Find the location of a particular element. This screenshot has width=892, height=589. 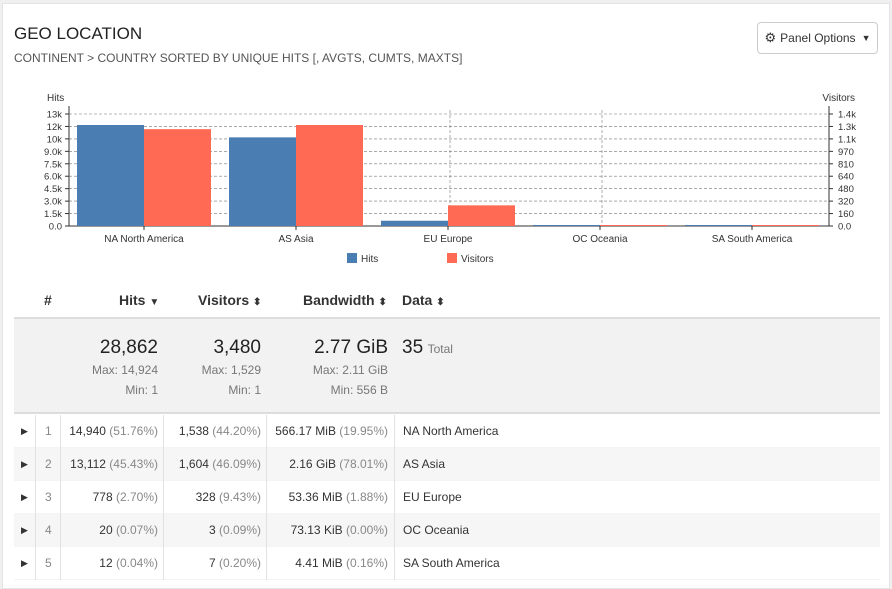

summary-data-count: 35 is located at coordinates (413, 347).